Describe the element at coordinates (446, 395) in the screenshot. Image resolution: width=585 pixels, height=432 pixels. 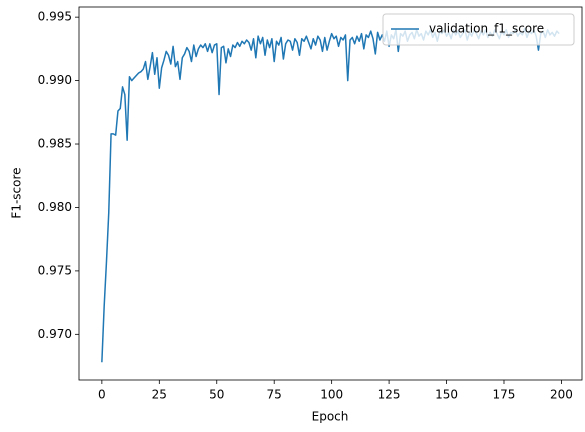
I see `x-tick-label: 150` at that location.